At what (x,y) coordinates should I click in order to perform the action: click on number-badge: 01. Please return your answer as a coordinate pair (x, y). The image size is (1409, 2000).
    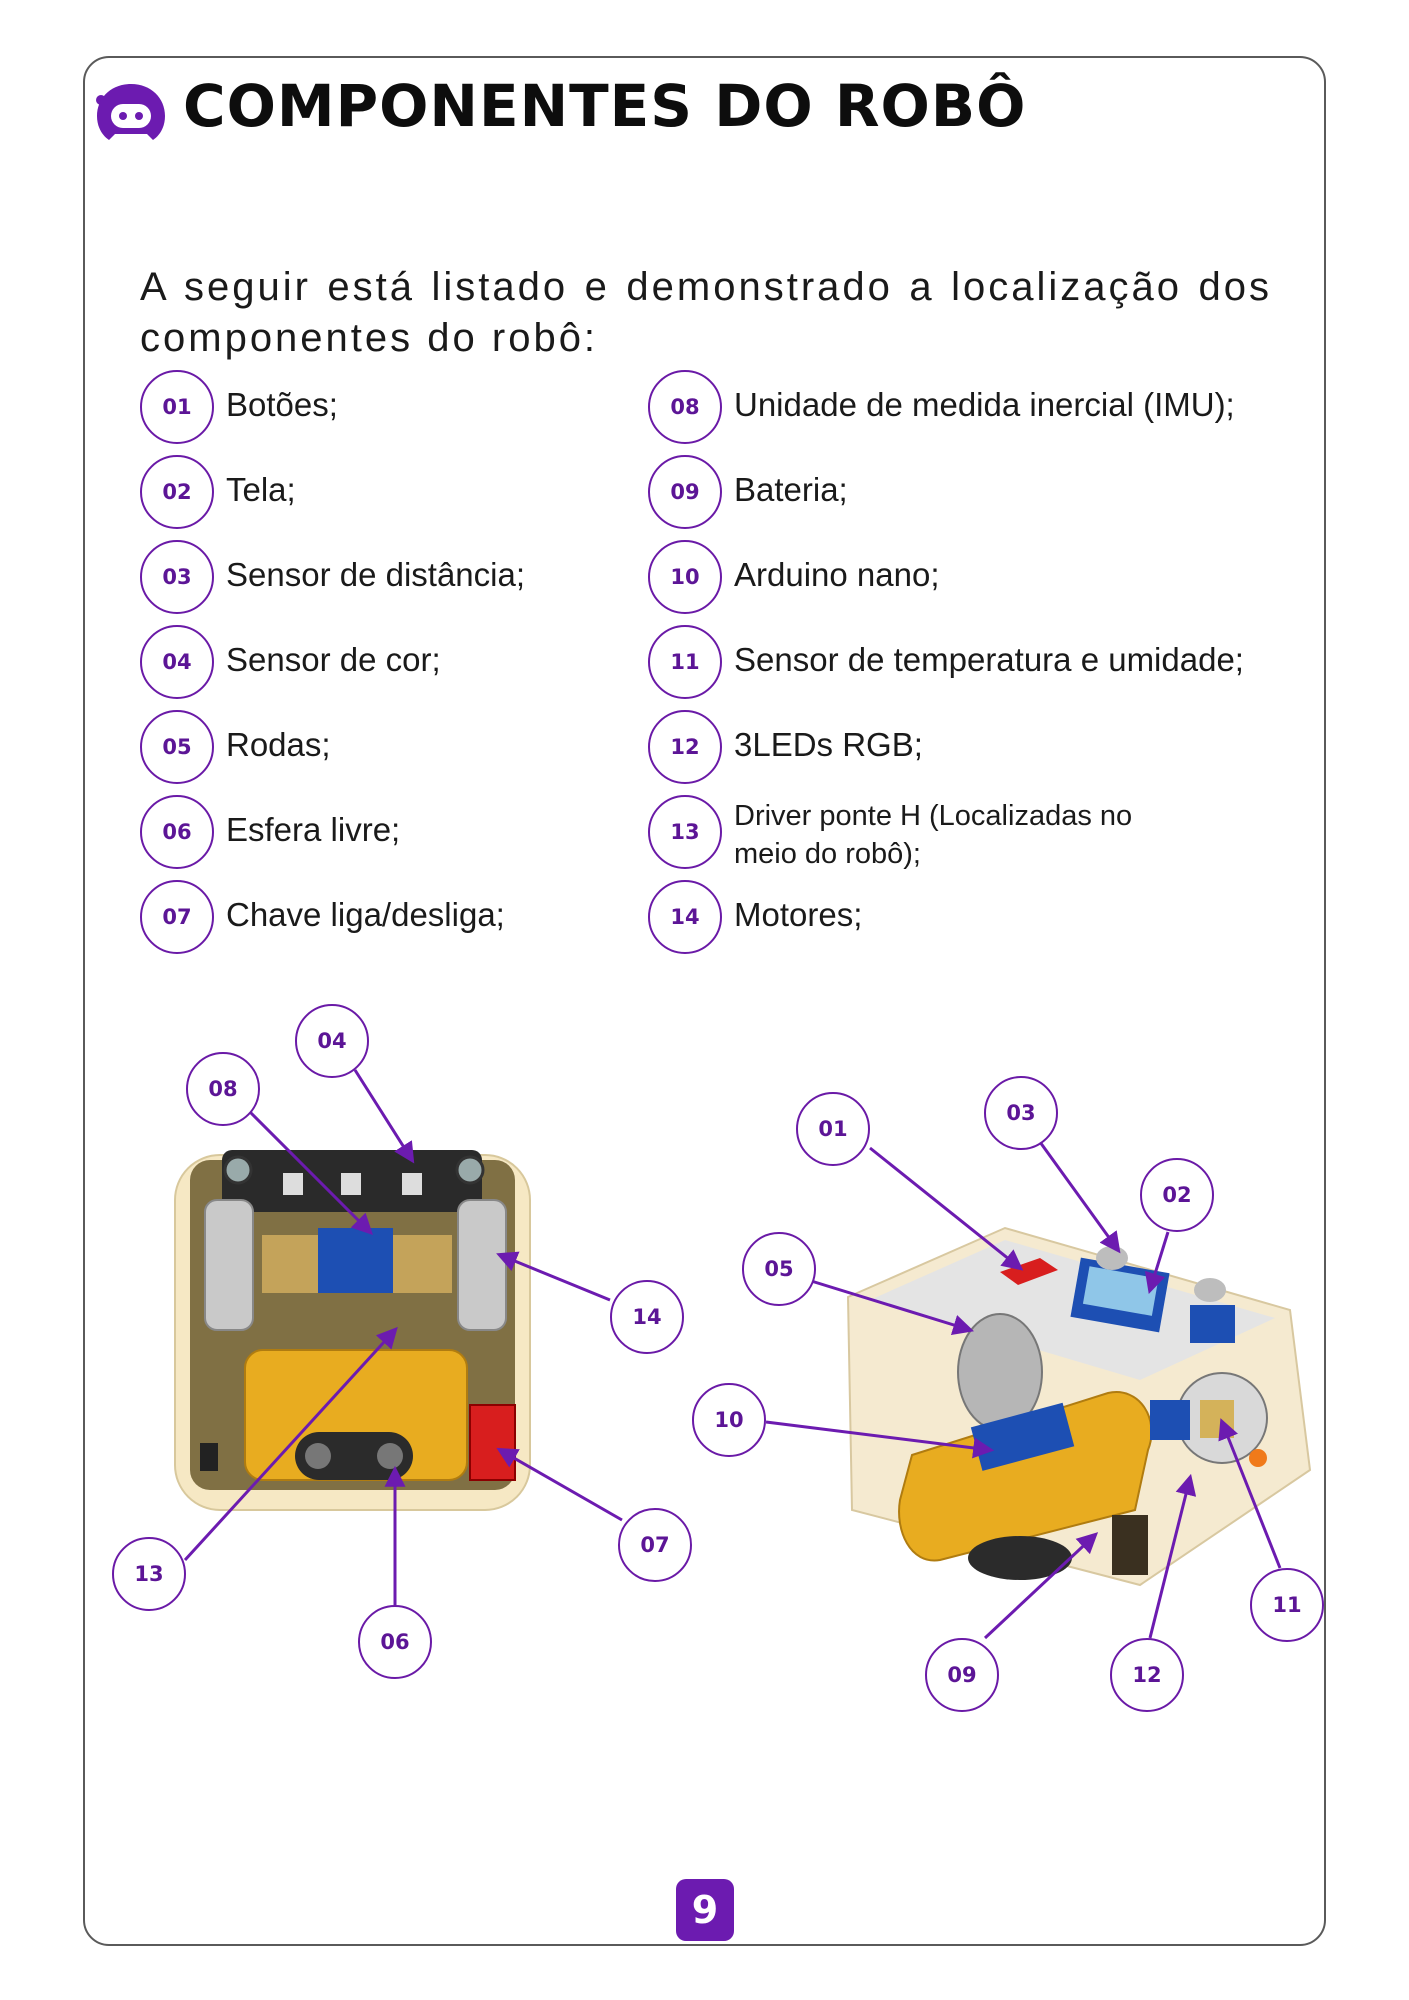
    Looking at the image, I should click on (177, 407).